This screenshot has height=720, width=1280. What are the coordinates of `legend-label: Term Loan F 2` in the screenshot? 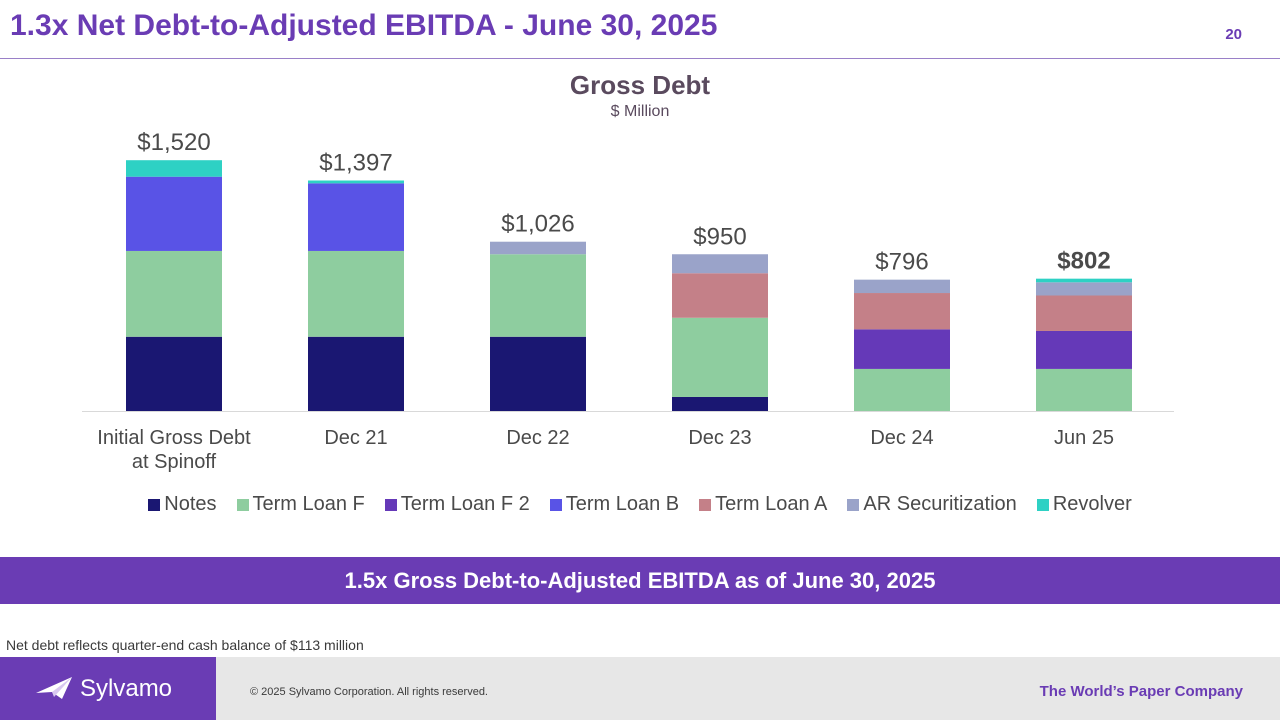 It's located at (465, 504).